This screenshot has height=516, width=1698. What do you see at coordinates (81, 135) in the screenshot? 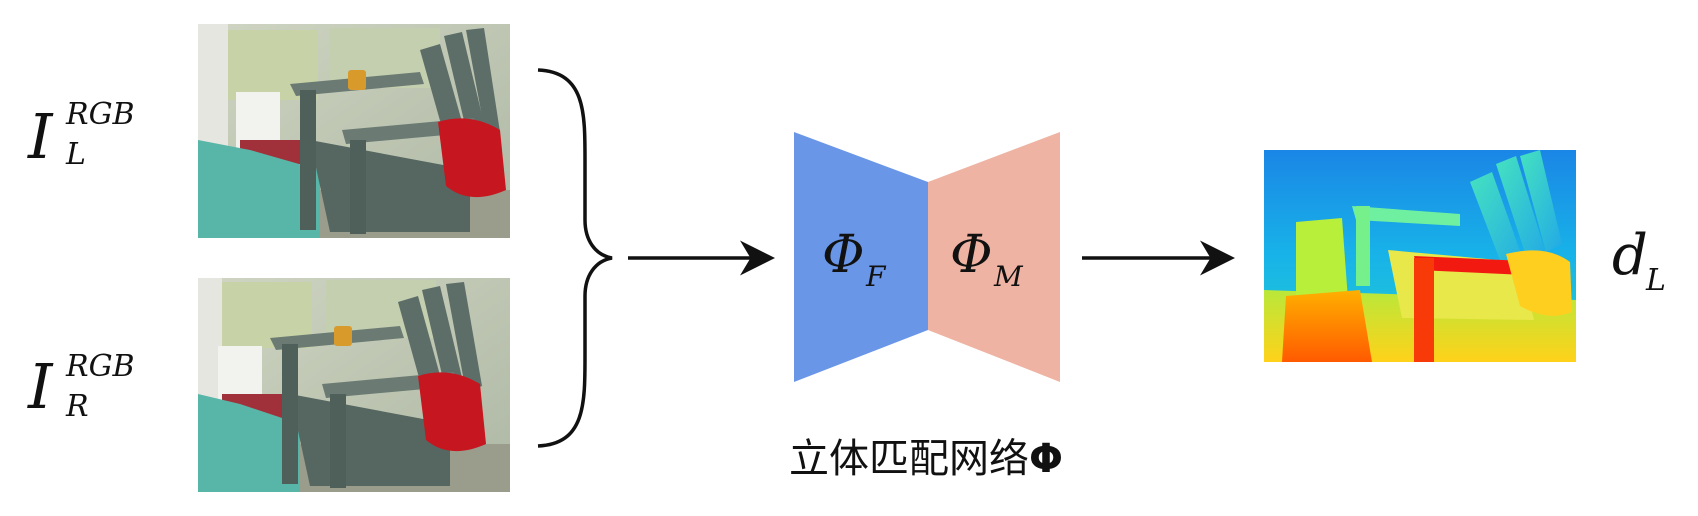
I see `left-image-label: I RGB L` at bounding box center [81, 135].